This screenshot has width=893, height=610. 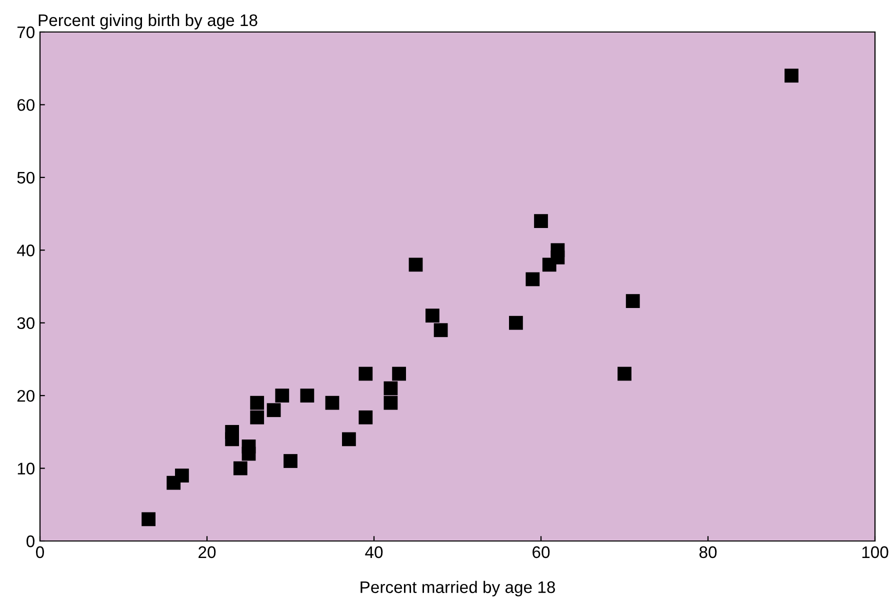 What do you see at coordinates (875, 552) in the screenshot?
I see `x-tick-label: 100` at bounding box center [875, 552].